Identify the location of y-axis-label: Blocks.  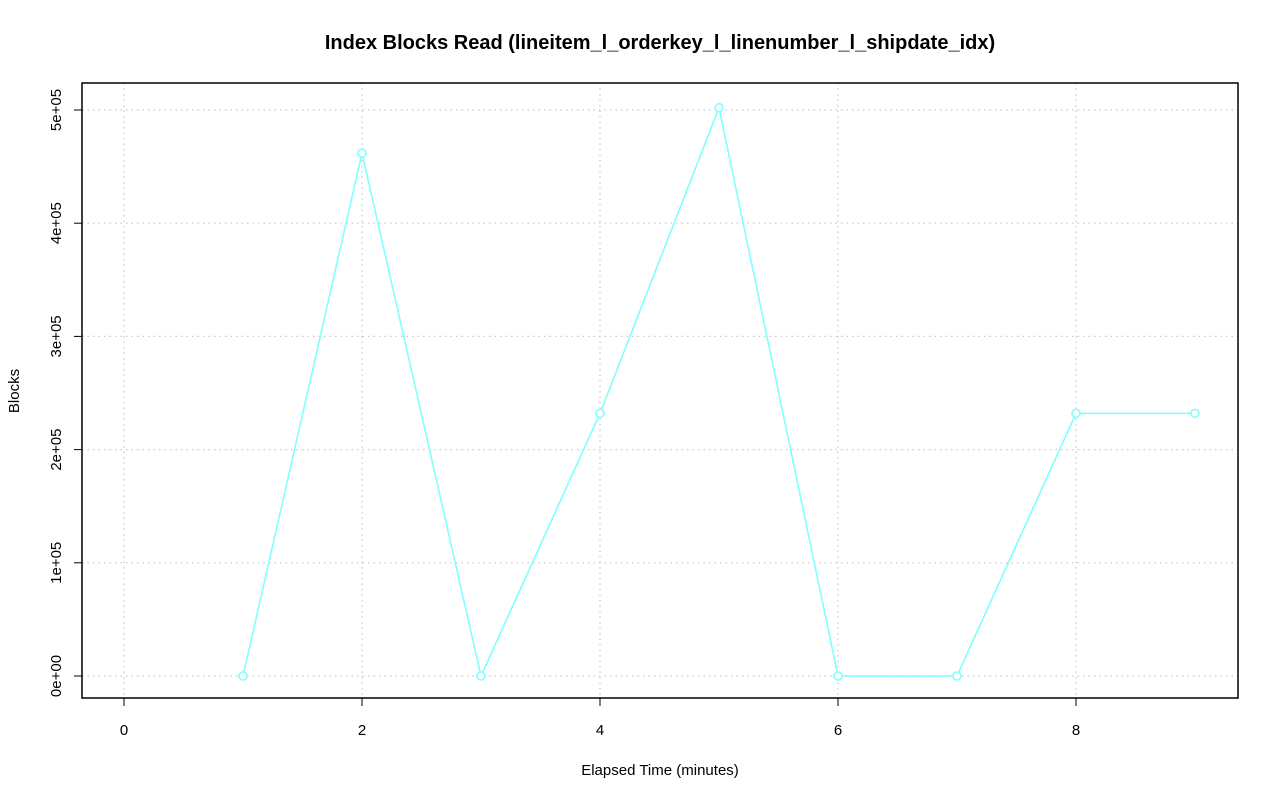
(14, 391).